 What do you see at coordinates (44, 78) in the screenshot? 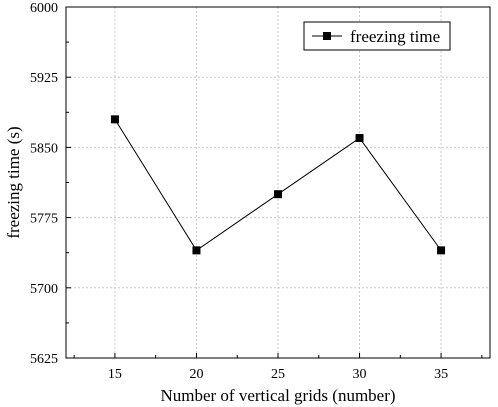
I see `y-tick-label: 5925` at bounding box center [44, 78].